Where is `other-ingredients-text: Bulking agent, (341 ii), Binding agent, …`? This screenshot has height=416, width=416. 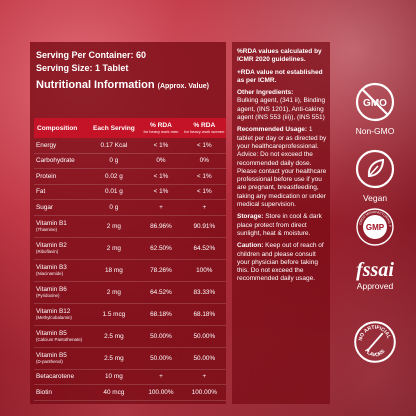 other-ingredients-text: Bulking agent, (341 ii), Binding agent, … is located at coordinates (281, 109).